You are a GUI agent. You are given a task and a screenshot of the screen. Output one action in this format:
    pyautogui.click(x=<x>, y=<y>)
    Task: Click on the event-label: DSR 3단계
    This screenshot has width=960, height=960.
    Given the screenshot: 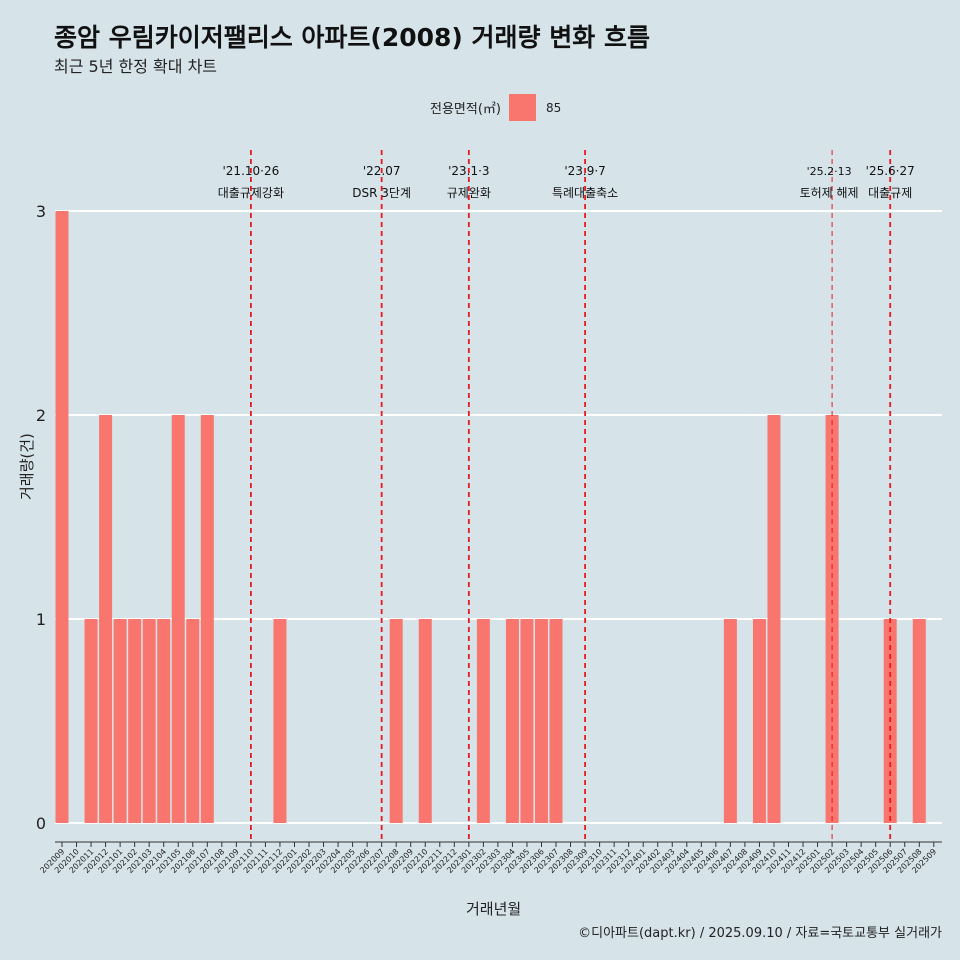 What is the action you would take?
    pyautogui.click(x=381, y=193)
    